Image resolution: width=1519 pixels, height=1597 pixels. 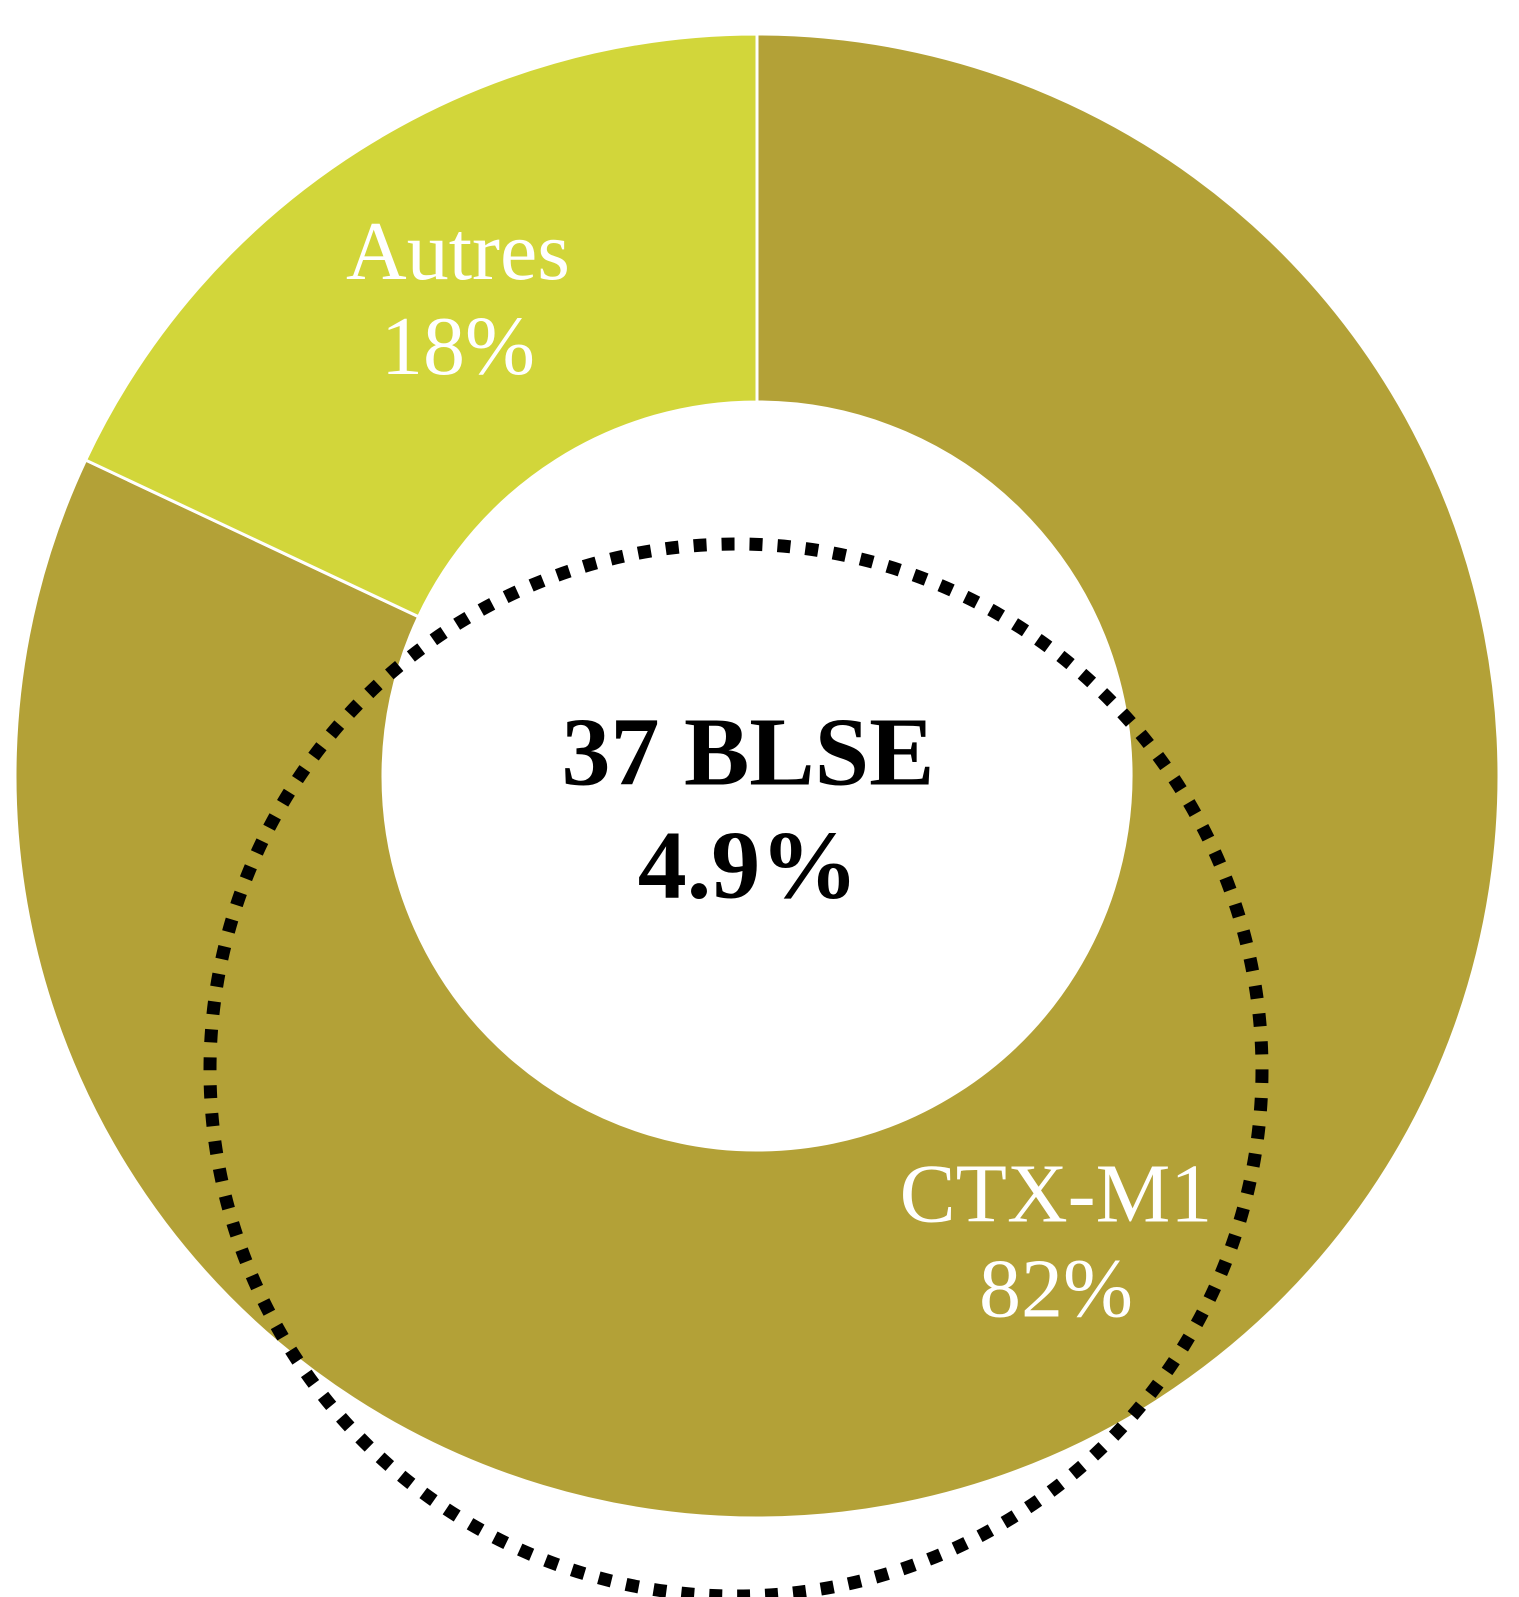 What do you see at coordinates (458, 251) in the screenshot?
I see `slice-label: Autres` at bounding box center [458, 251].